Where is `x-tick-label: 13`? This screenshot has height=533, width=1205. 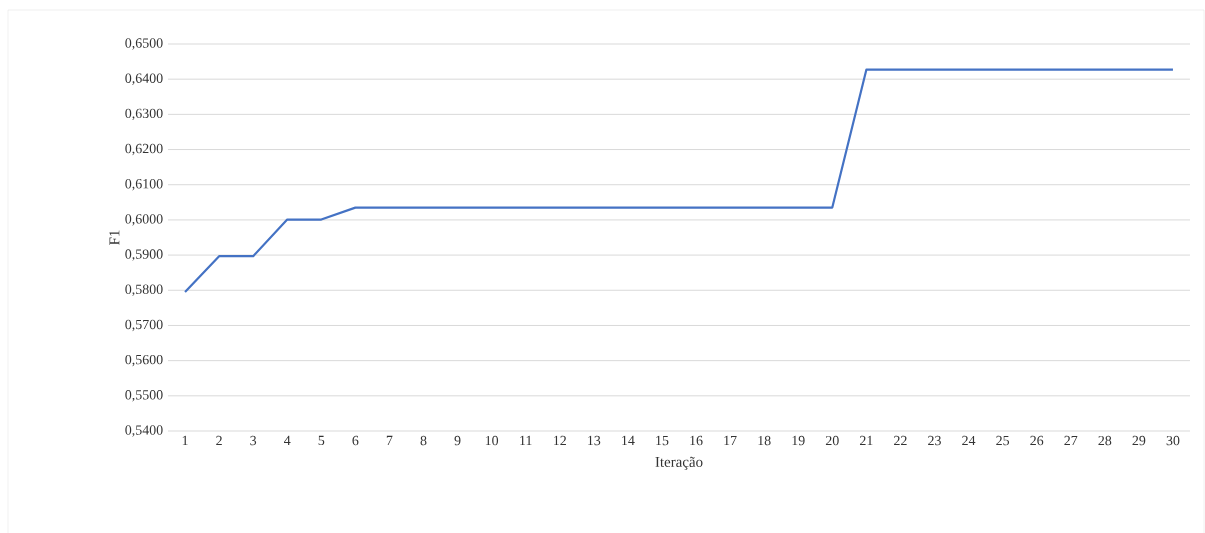
x-tick-label: 13 is located at coordinates (594, 440).